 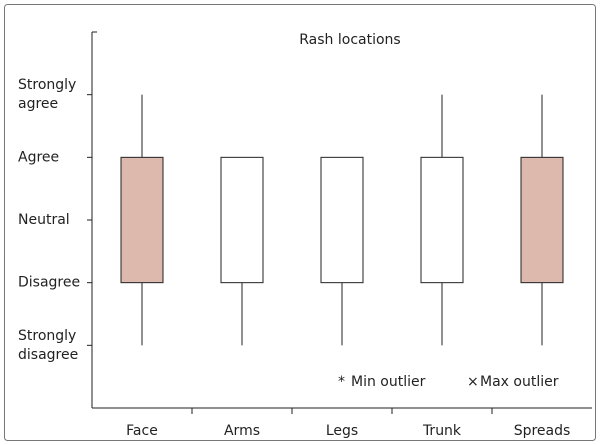 I want to click on y-tick-label: Strongly disagree, so click(x=48, y=345).